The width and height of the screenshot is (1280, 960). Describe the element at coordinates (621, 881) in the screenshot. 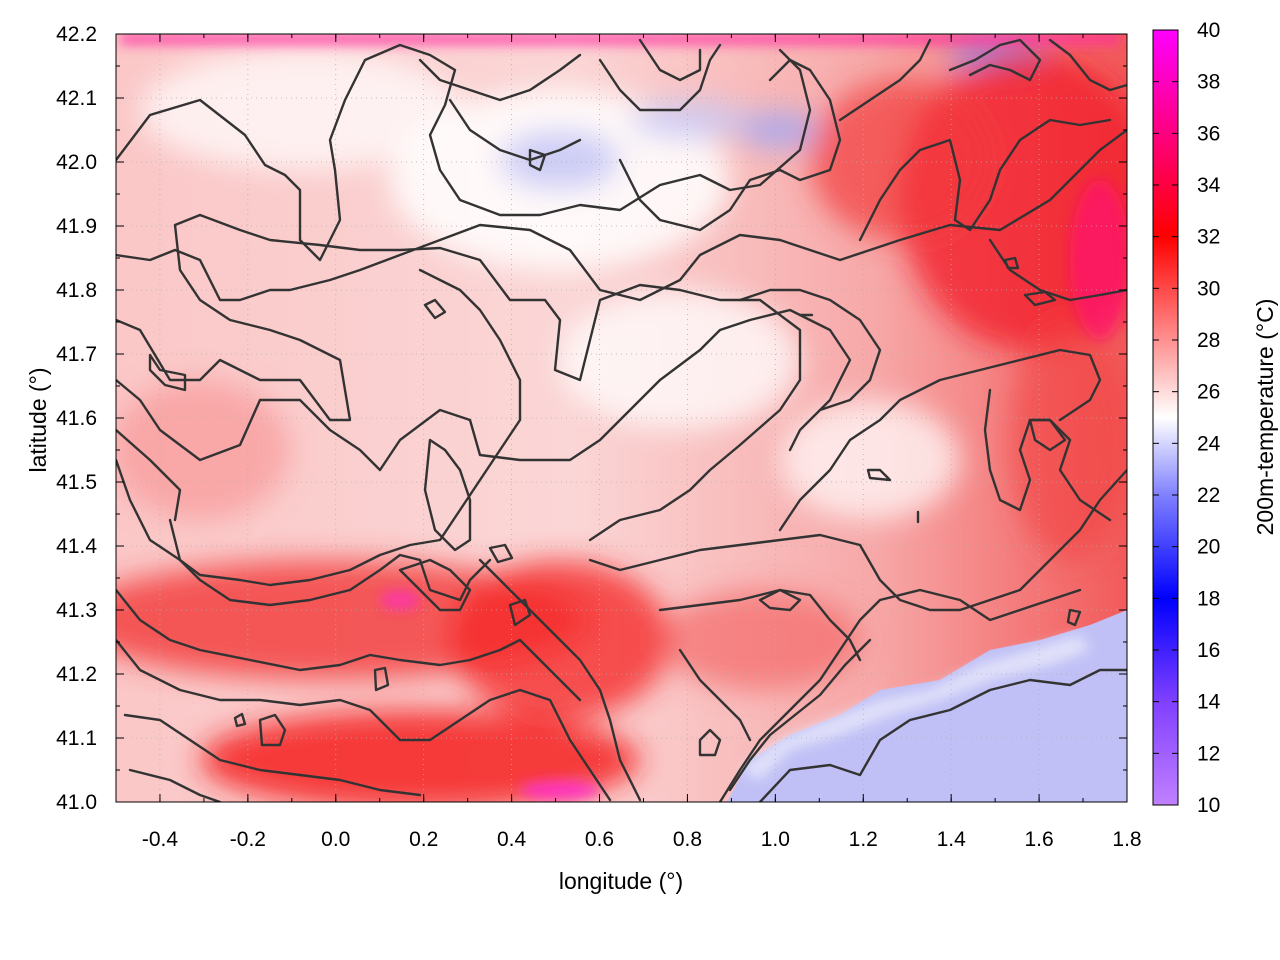

I see `x-axis-title: longitude (°)` at that location.